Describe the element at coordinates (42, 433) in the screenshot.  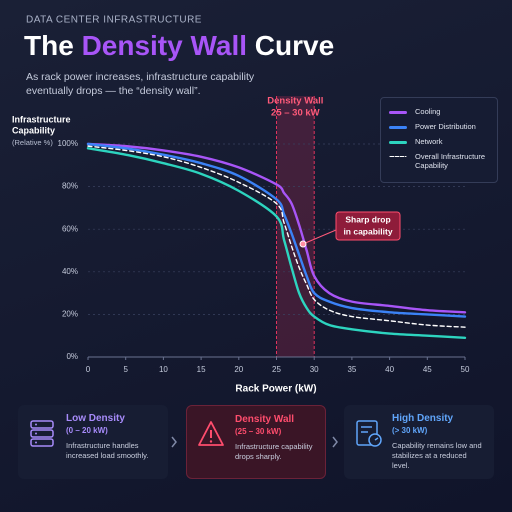
I see `server-icon` at that location.